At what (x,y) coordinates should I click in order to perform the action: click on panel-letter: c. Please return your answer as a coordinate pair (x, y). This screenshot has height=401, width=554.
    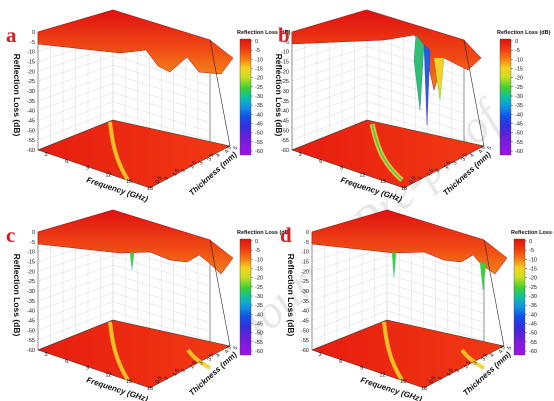
    Looking at the image, I should click on (10, 235).